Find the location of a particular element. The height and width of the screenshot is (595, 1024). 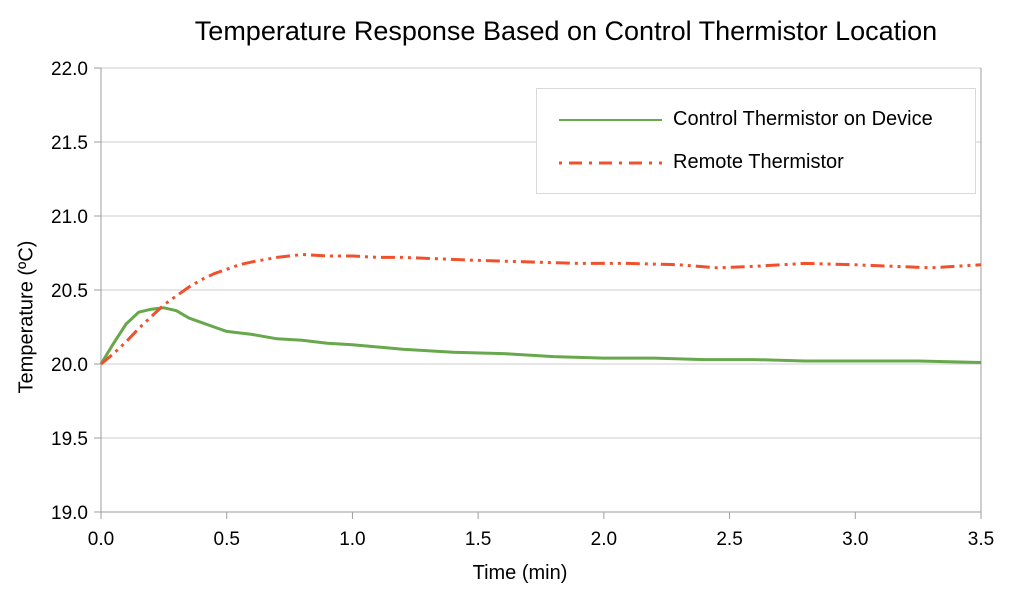

svg-text: 2.5 is located at coordinates (729, 539).